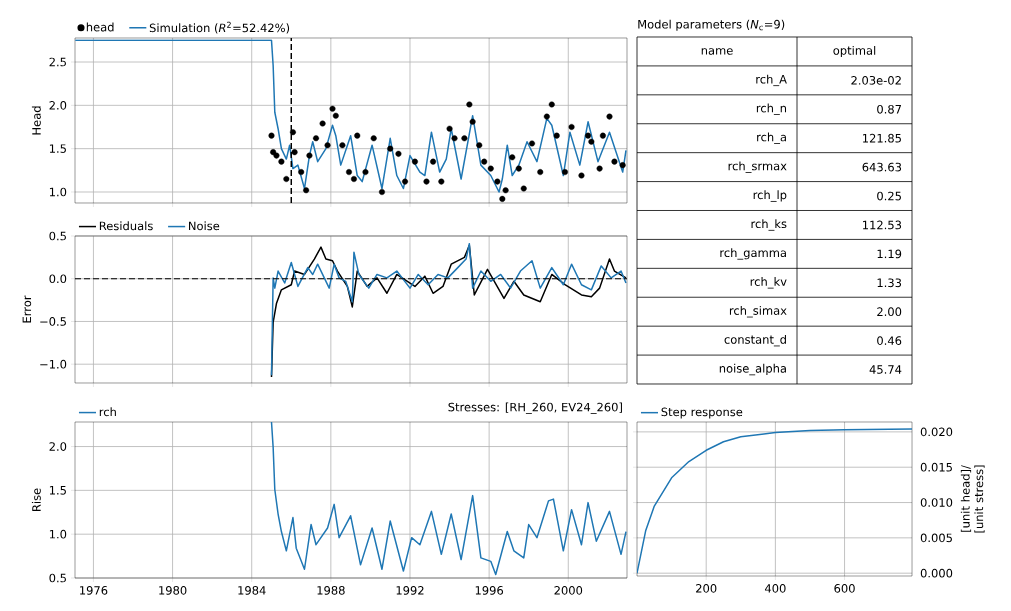  Describe the element at coordinates (126, 226) in the screenshot. I see `legend-label: Residuals` at that location.